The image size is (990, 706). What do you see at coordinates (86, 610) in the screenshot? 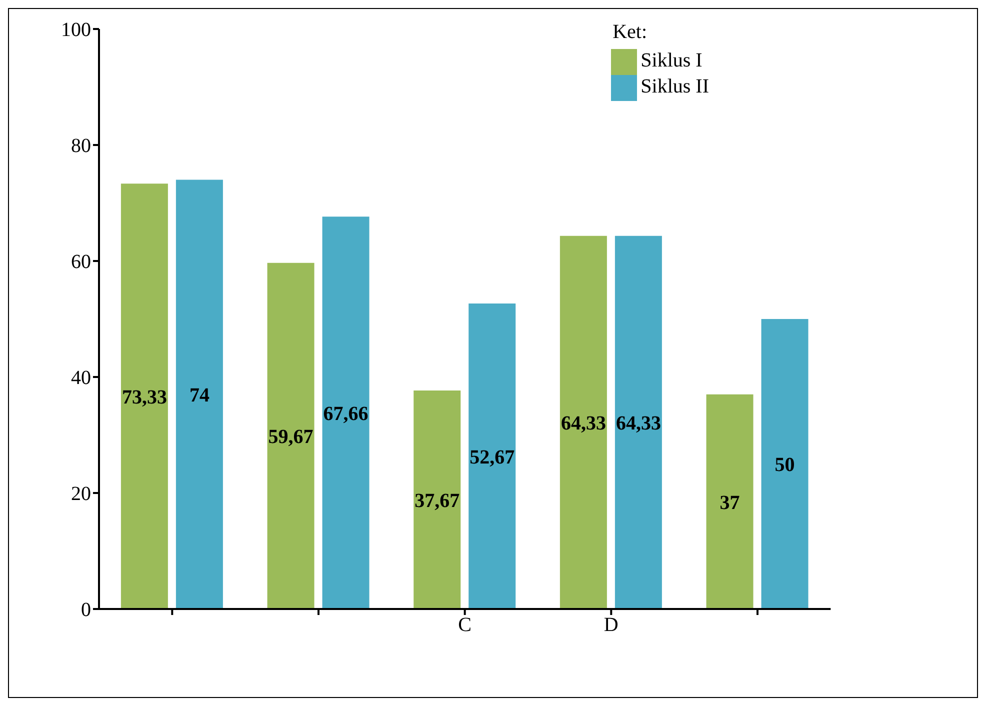
I see `y-tick-label: 0` at bounding box center [86, 610].